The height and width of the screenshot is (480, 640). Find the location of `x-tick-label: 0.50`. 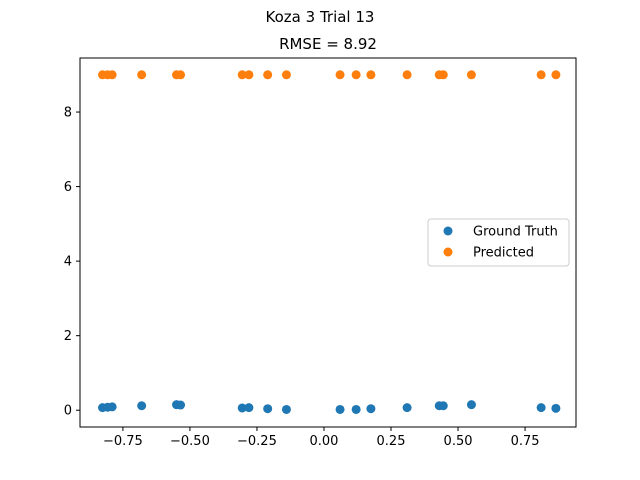

x-tick-label: 0.50 is located at coordinates (458, 441).